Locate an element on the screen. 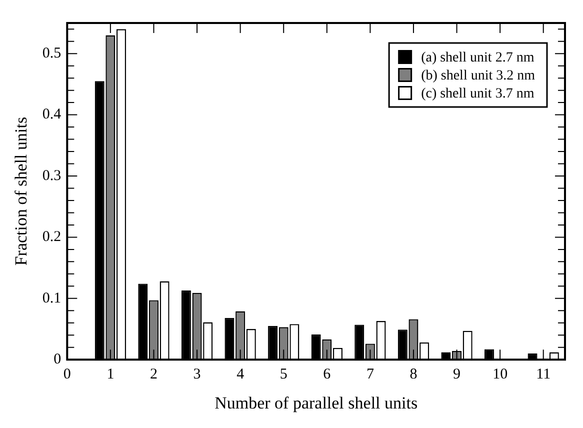 This screenshot has height=428, width=583. legend-label: (a) shell unit 2.7 nm is located at coordinates (477, 58).